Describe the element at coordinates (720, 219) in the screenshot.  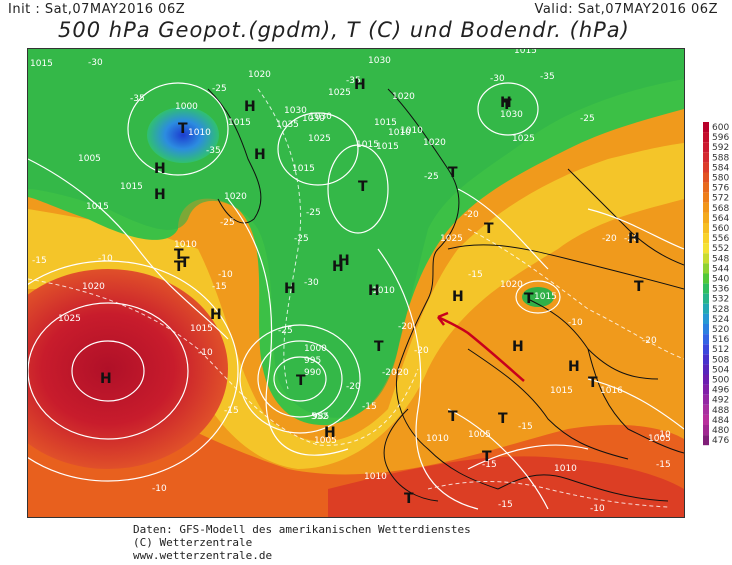
I see `scale-label: 564` at that location.